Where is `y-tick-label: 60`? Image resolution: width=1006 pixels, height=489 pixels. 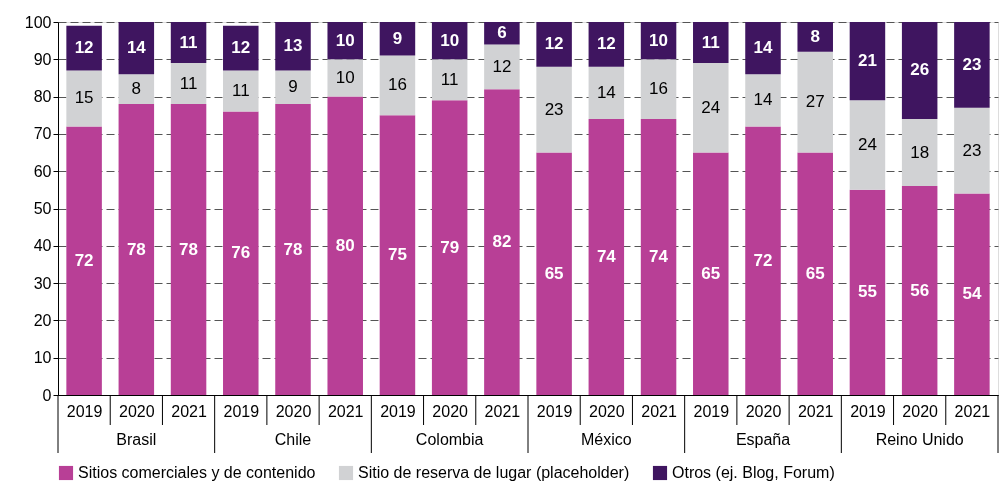
y-tick-label: 60 is located at coordinates (42, 171).